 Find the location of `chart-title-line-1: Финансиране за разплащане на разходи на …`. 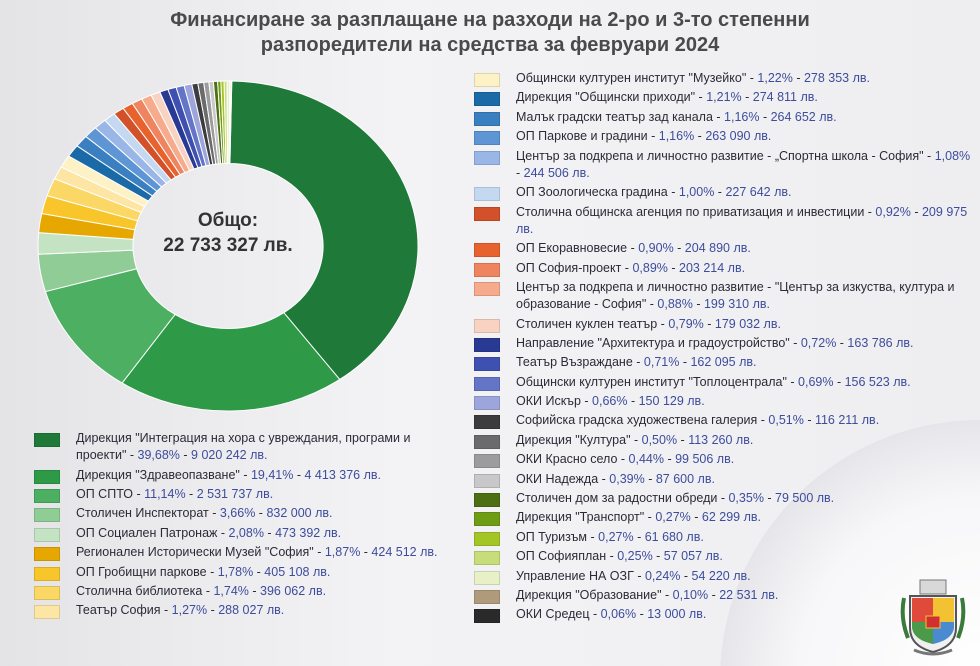

chart-title-line-1: Финансиране за разплащане на разходи на … is located at coordinates (490, 20).